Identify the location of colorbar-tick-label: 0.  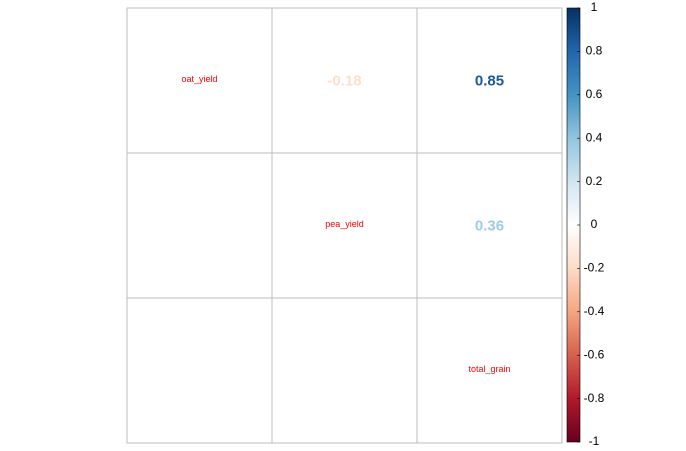
(594, 224).